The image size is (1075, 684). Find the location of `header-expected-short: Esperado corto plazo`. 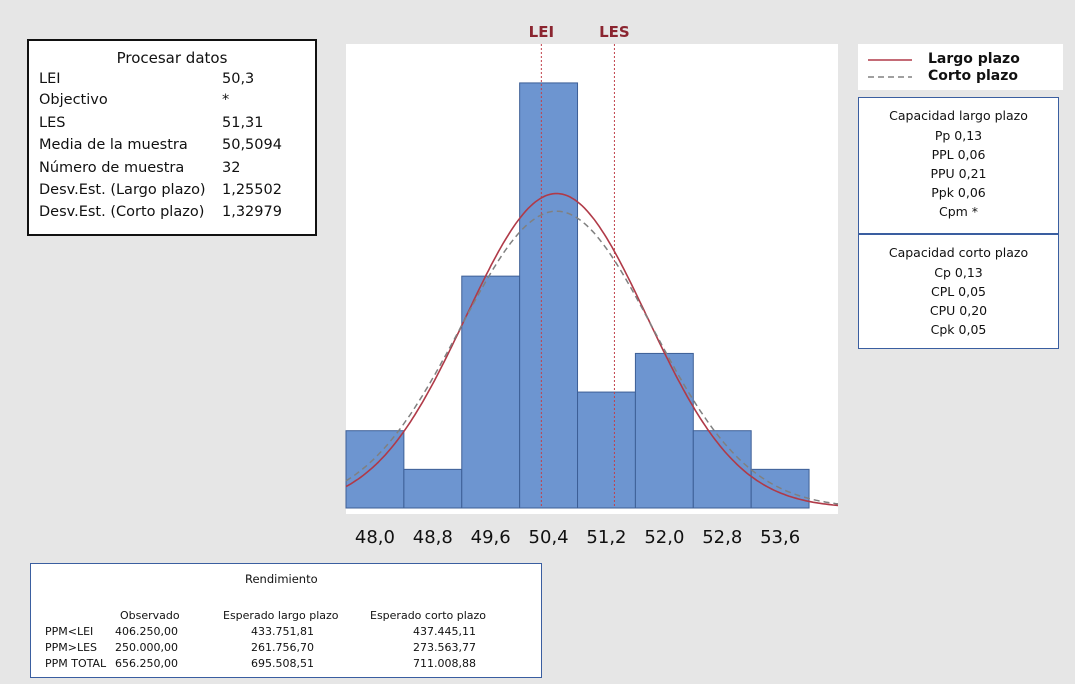

header-expected-short: Esperado corto plazo is located at coordinates (428, 615).